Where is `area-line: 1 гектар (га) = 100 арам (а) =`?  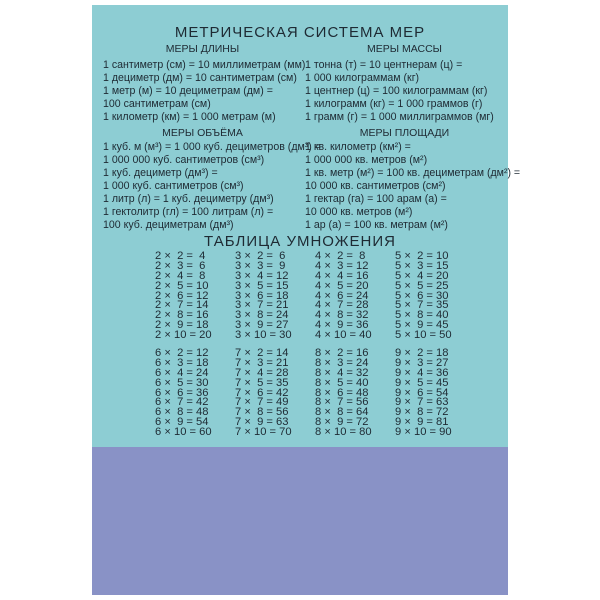 area-line: 1 гектар (га) = 100 арам (а) = is located at coordinates (376, 199).